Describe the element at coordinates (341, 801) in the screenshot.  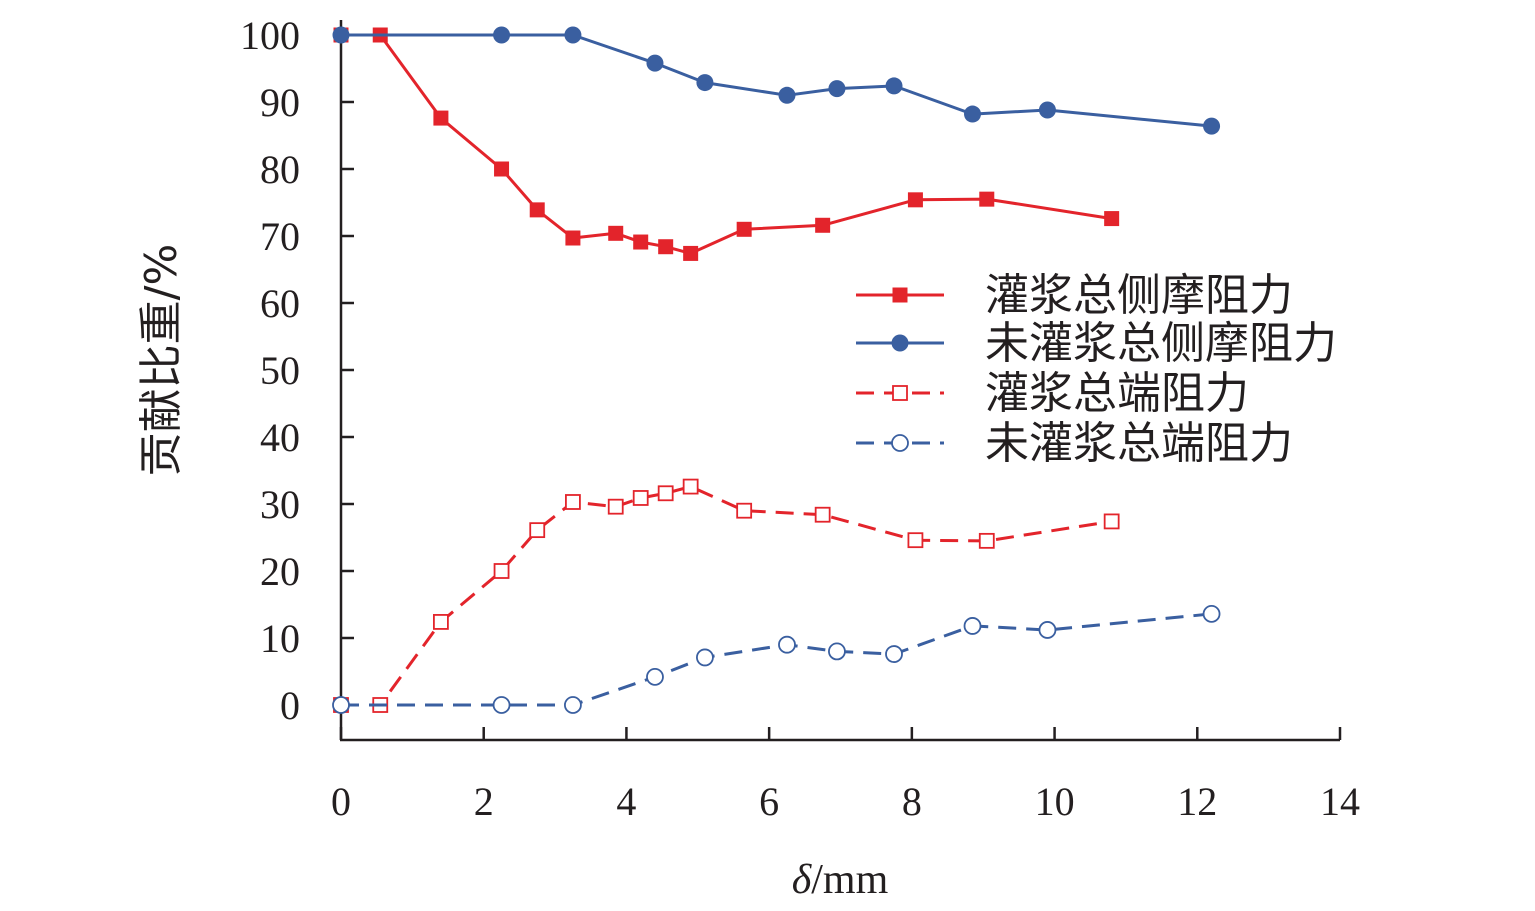
I see `x-tick-label: 0` at that location.